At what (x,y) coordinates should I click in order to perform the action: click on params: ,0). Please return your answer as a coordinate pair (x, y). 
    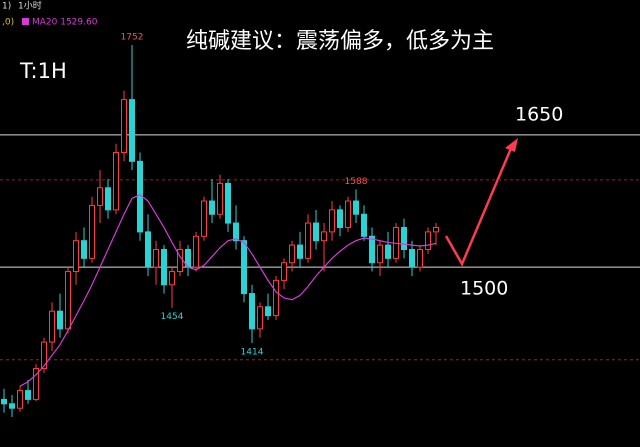
    Looking at the image, I should click on (8, 23).